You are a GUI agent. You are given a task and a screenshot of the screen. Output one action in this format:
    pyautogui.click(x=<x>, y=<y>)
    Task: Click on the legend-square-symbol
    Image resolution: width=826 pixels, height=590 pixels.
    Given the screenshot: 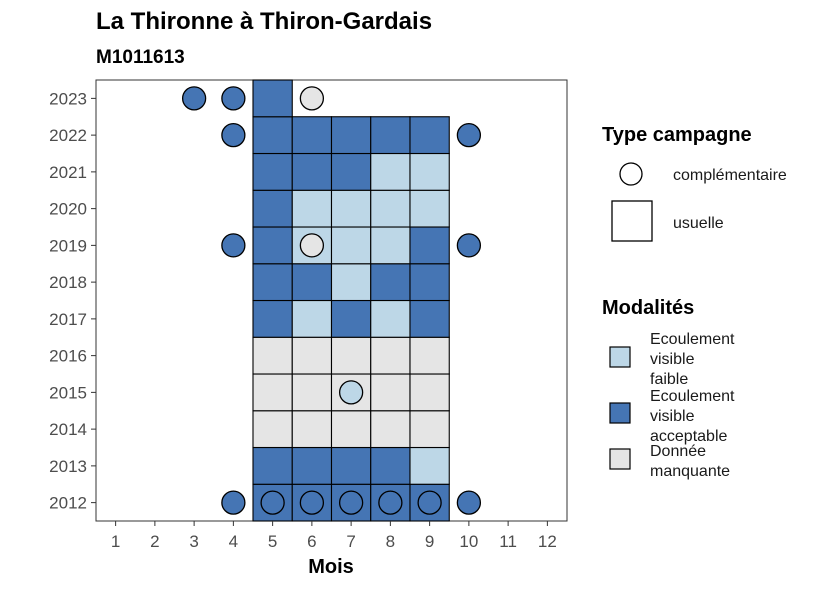 What is the action you would take?
    pyautogui.click(x=632, y=221)
    